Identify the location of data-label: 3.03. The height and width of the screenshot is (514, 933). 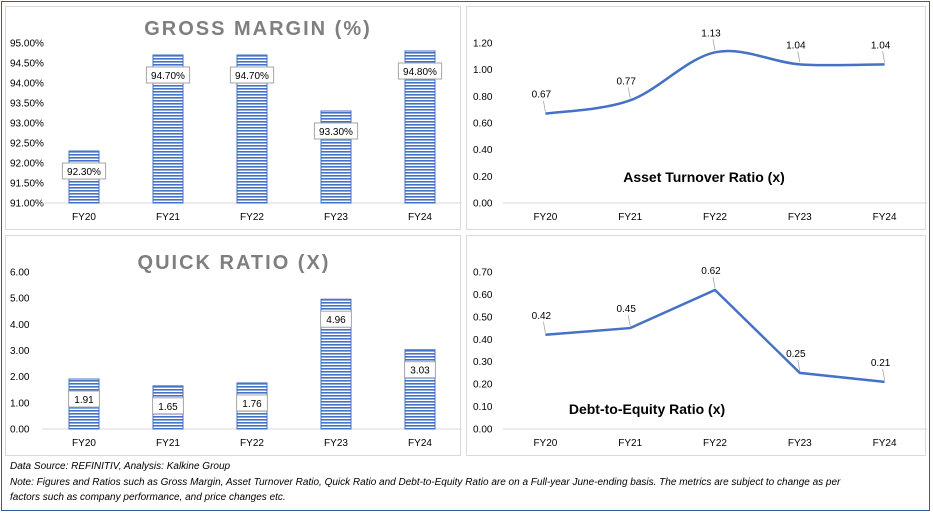
(420, 371).